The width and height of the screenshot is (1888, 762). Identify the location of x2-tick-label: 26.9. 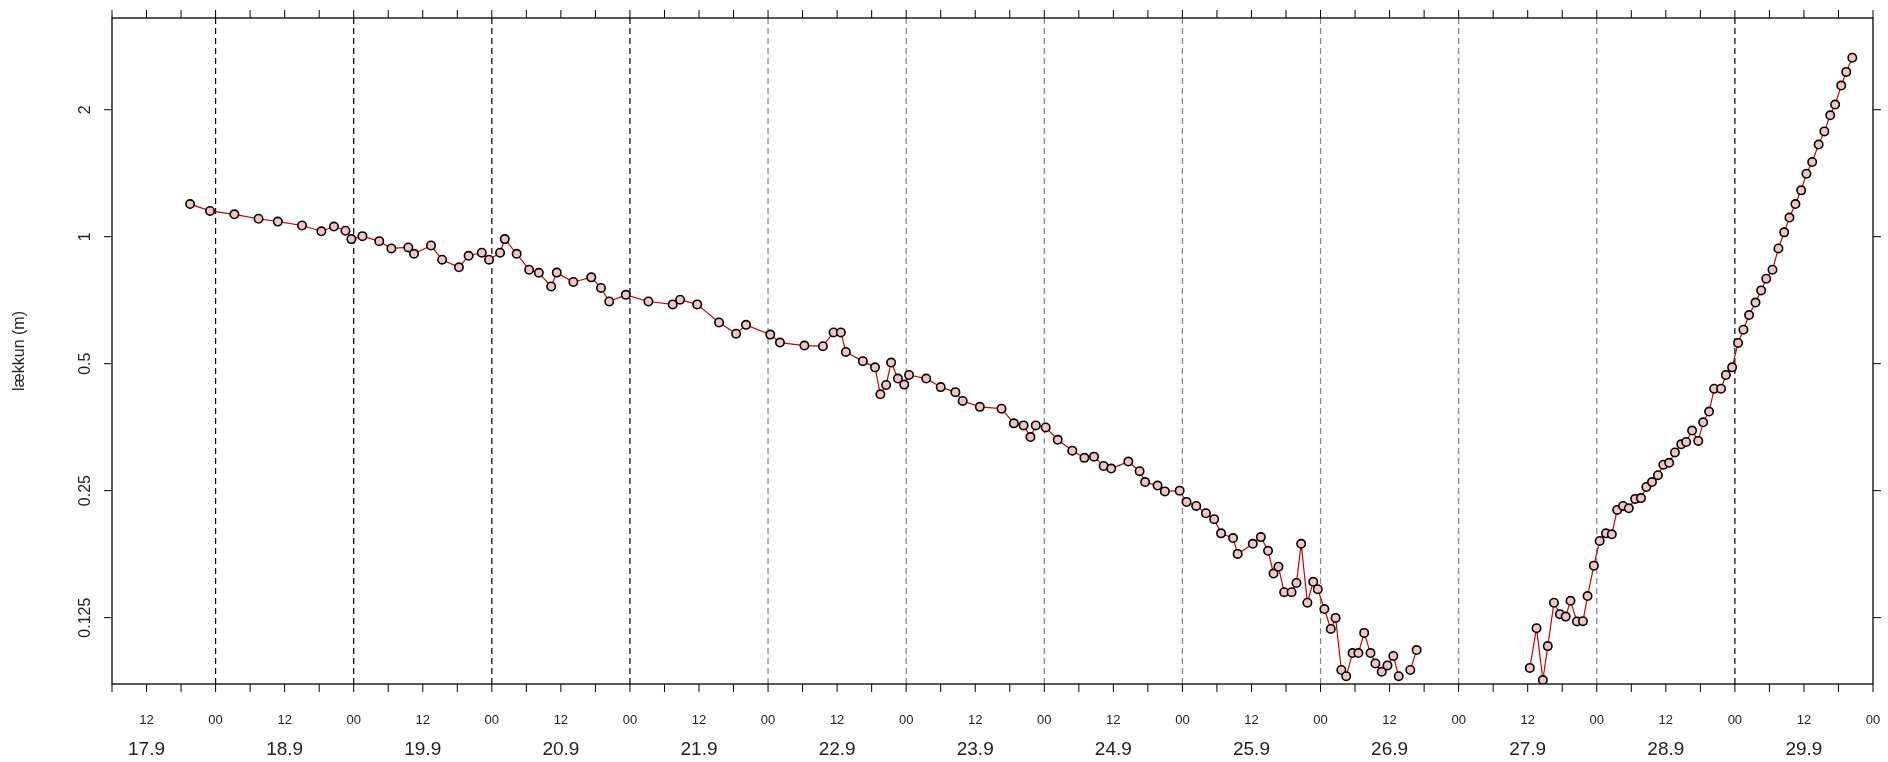
(1390, 748).